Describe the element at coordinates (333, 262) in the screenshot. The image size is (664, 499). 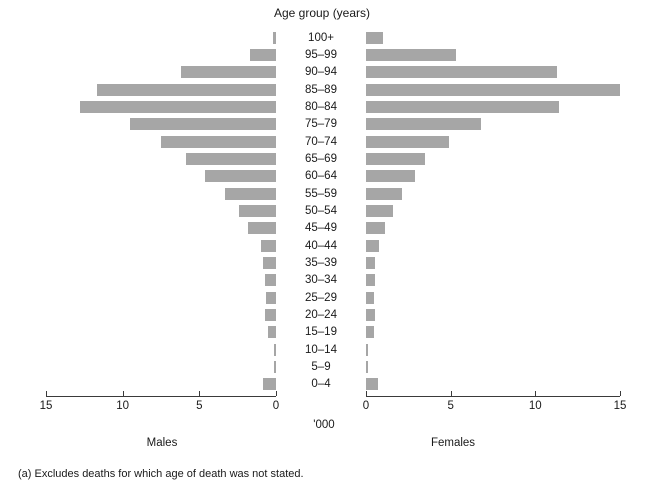
I see `pyramid-row: 35–39` at that location.